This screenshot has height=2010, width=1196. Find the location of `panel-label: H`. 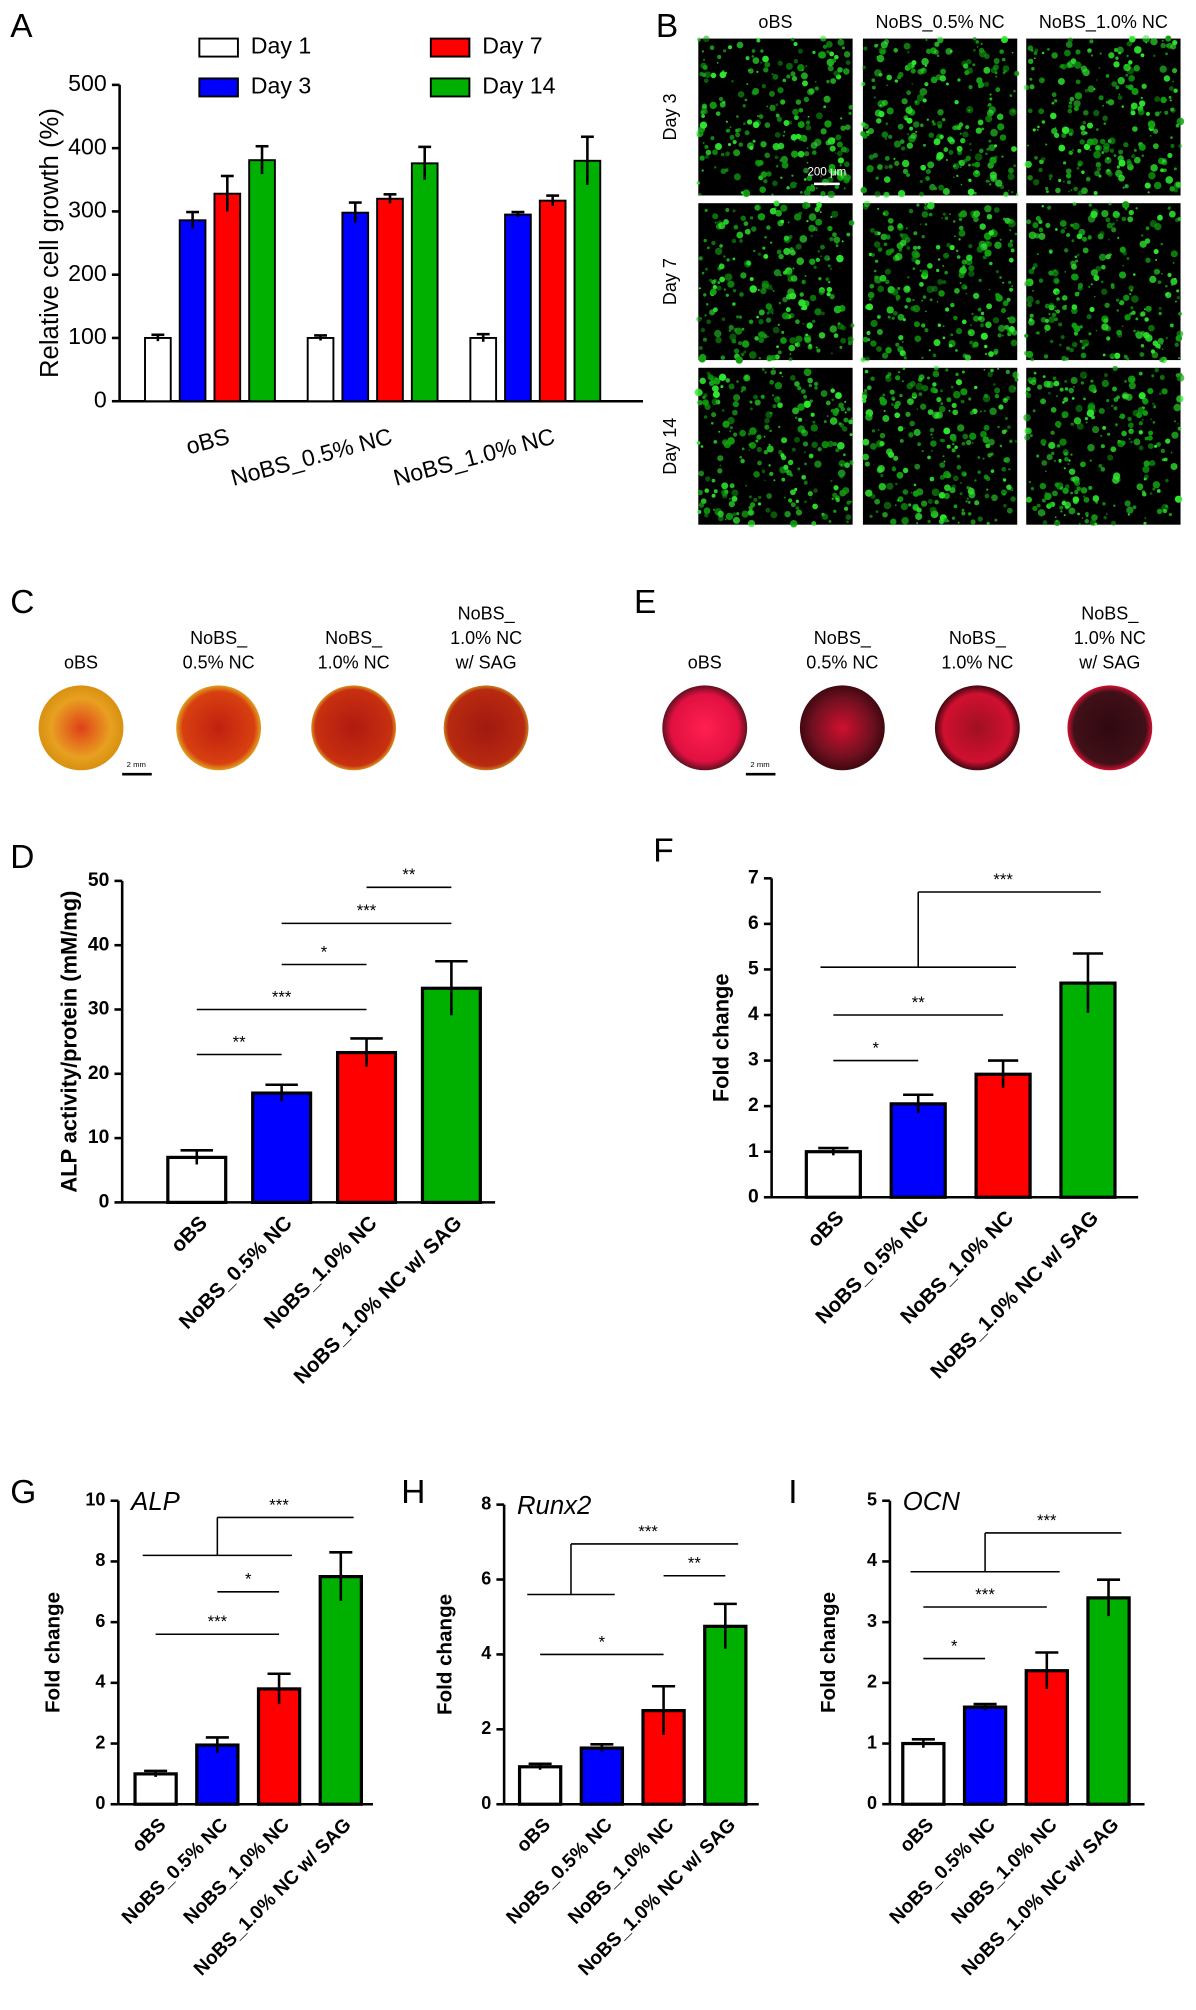

panel-label: H is located at coordinates (413, 1492).